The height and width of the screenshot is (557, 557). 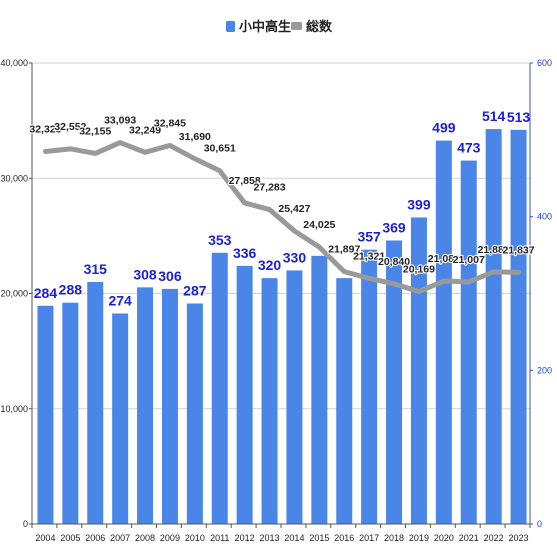 I want to click on line-data-label: 33,093, so click(x=120, y=121).